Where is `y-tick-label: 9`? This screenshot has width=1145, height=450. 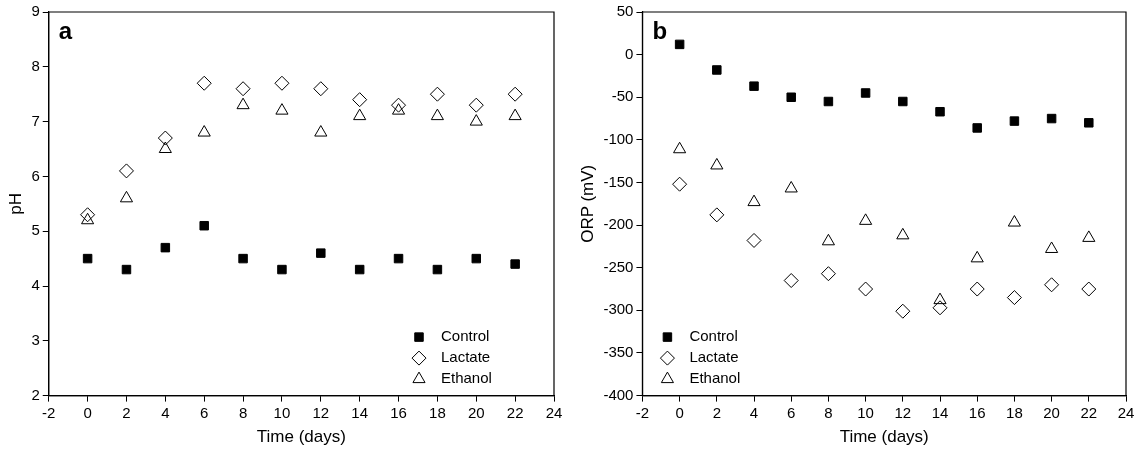 y-tick-label: 9 is located at coordinates (35, 11).